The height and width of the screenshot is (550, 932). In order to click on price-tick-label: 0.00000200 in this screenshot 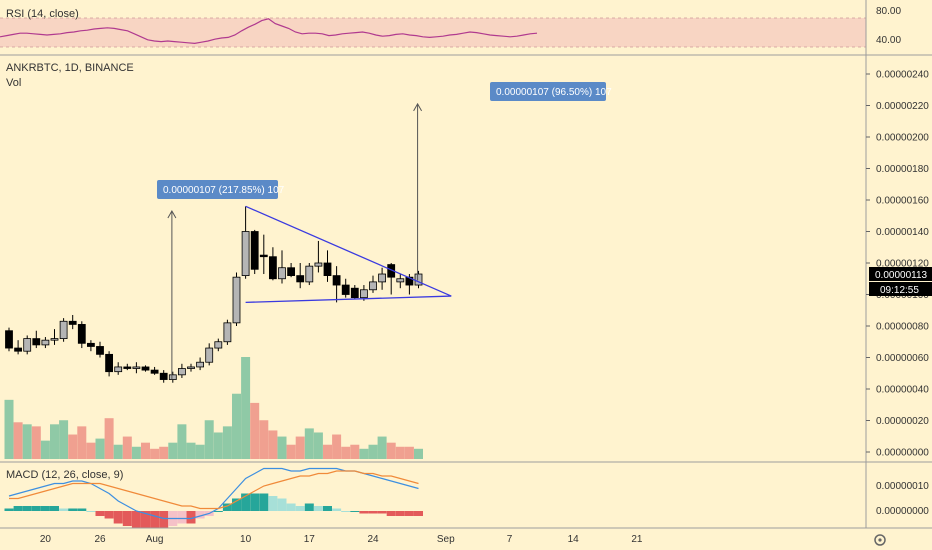, I will do `click(902, 138)`.